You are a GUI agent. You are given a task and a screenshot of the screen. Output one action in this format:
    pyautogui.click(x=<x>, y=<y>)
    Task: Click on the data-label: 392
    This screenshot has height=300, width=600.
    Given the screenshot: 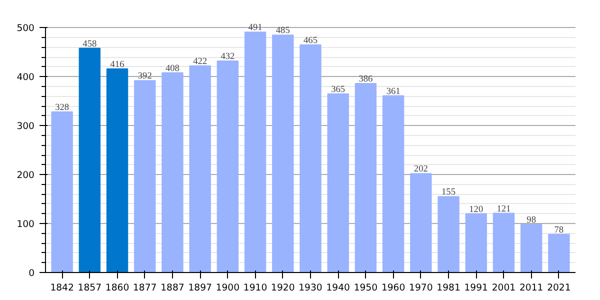 What is the action you would take?
    pyautogui.click(x=145, y=77)
    